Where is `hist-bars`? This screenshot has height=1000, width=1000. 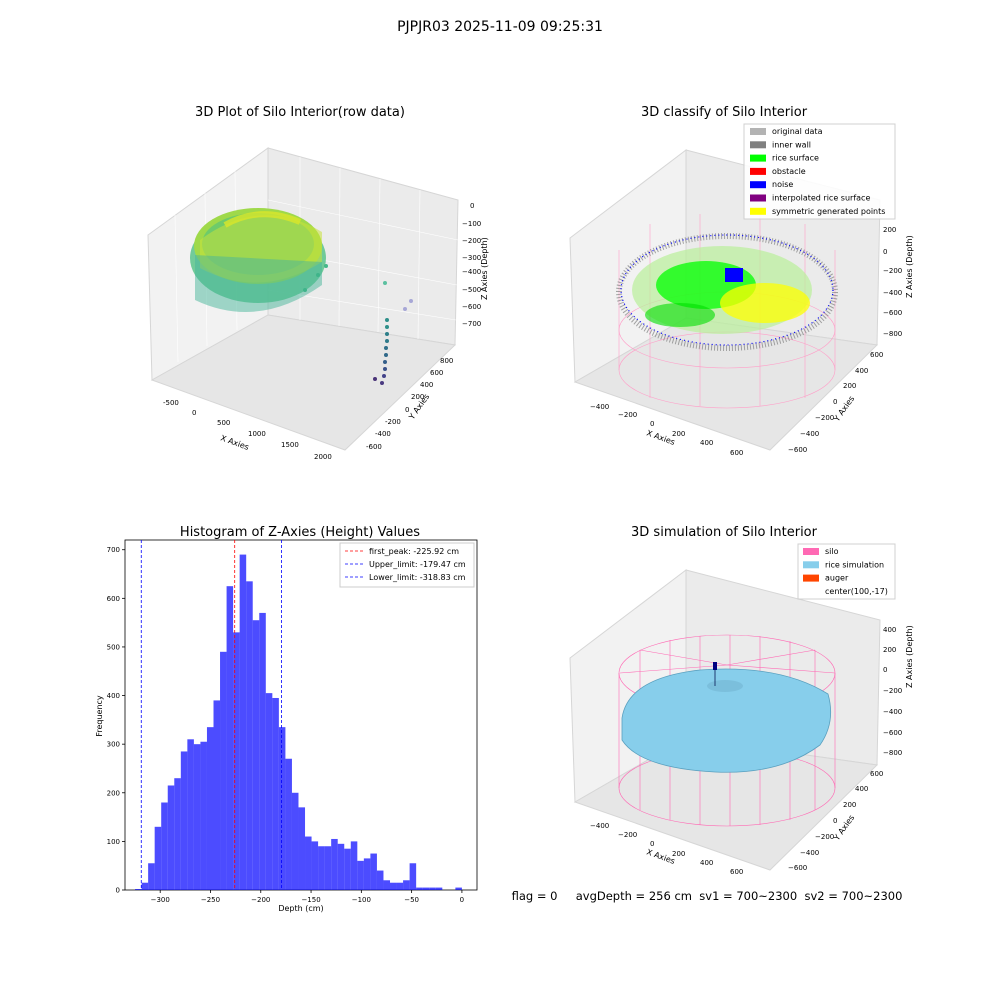 hist-bars is located at coordinates (298, 722).